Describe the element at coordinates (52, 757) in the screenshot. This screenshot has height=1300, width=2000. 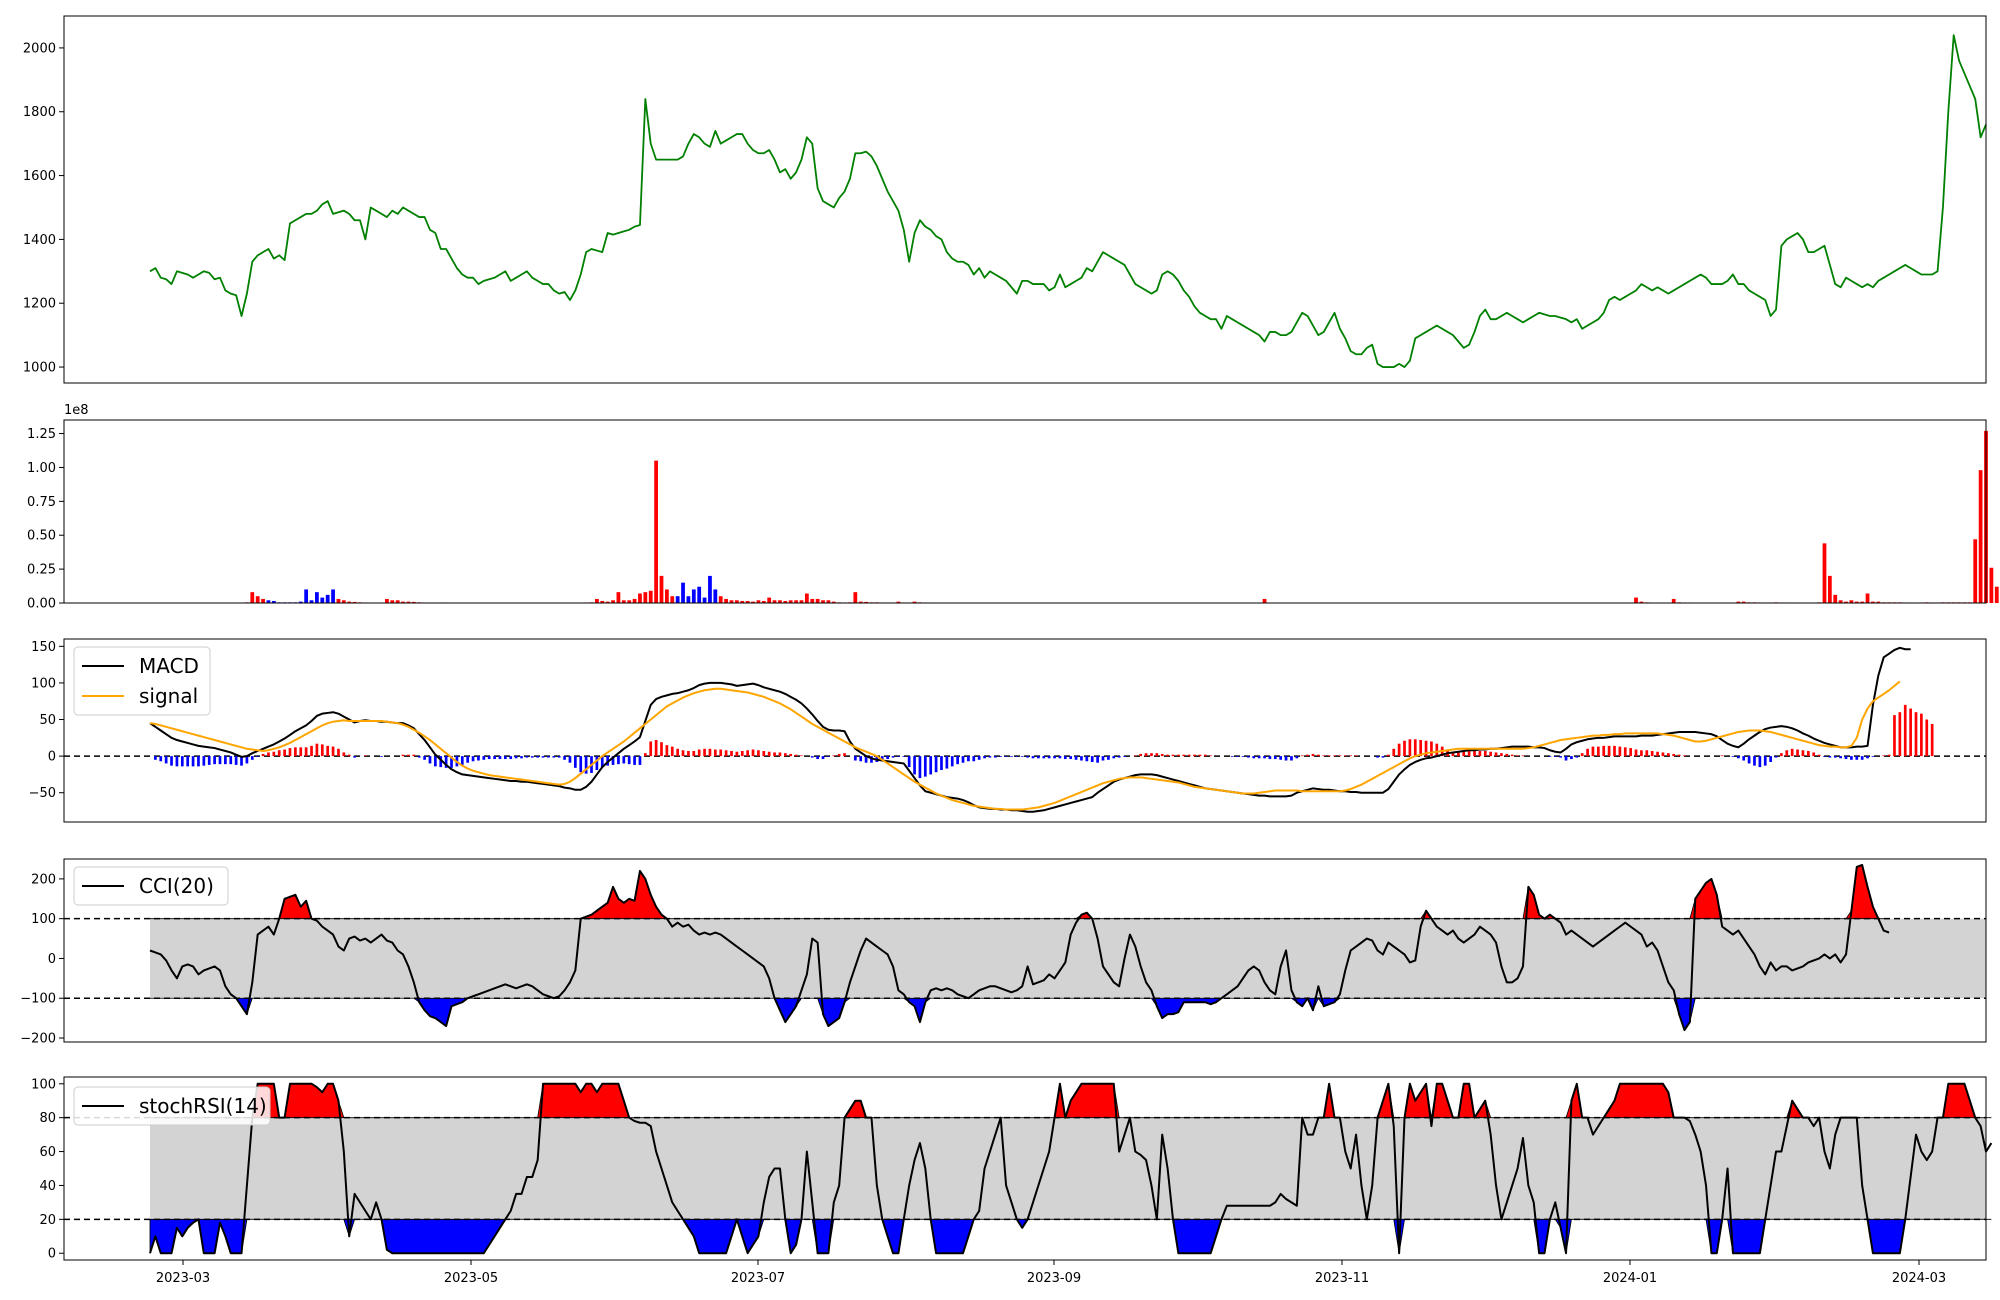
I see `macd-ytick-label: 0` at that location.